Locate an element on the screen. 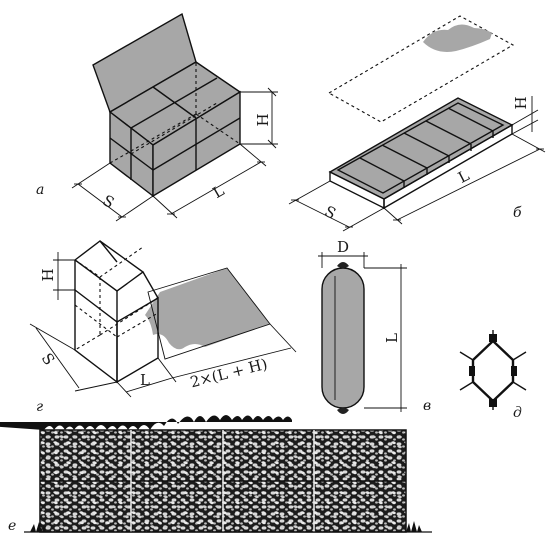  panel-label-e: е is located at coordinates (12, 526).